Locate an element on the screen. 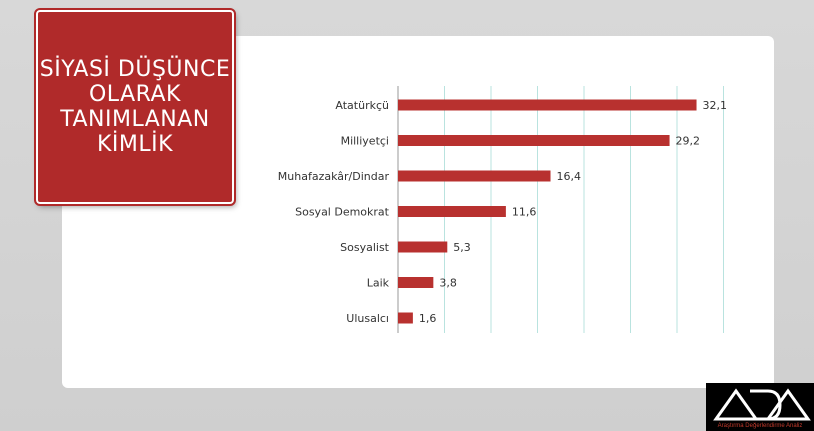  category-label: Sosyal Demokrat is located at coordinates (342, 212).